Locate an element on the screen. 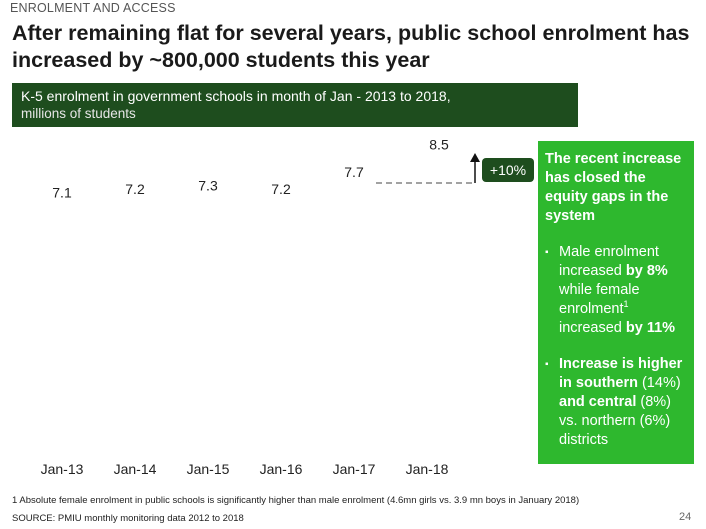 Image resolution: width=706 pixels, height=529 pixels. data-label: 7.7 is located at coordinates (354, 172).